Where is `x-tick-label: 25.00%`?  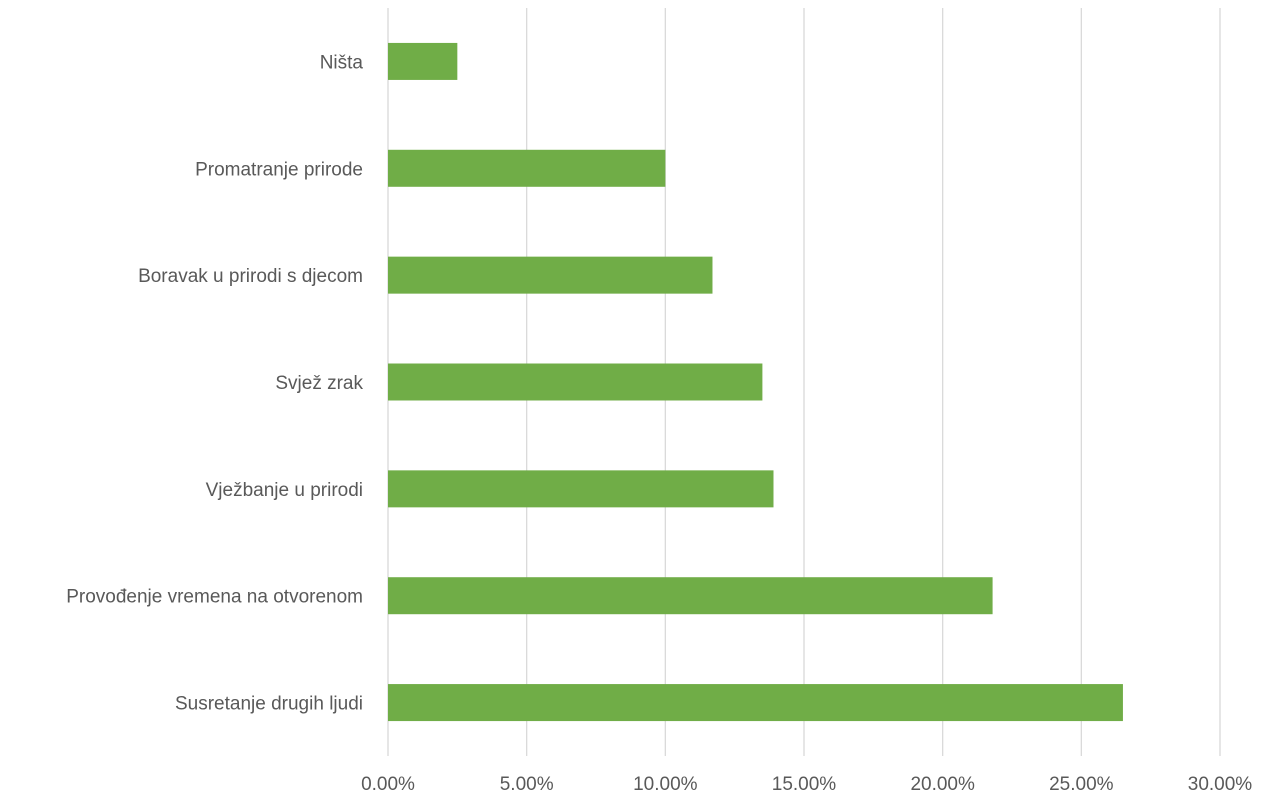
x-tick-label: 25.00% is located at coordinates (1081, 784).